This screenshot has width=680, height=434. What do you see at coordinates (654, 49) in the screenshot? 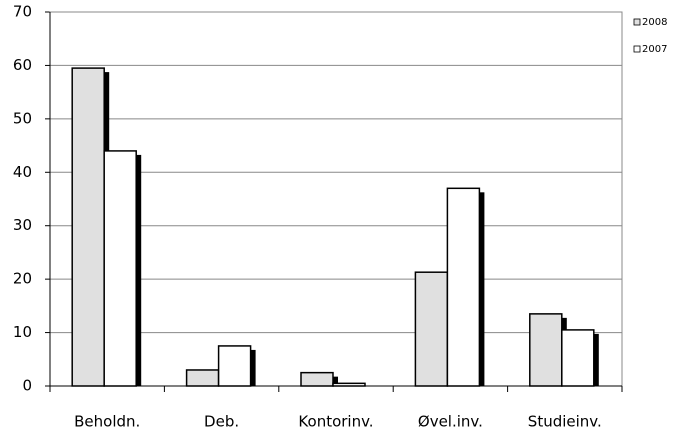
I see `legend-label: 2007` at bounding box center [654, 49].